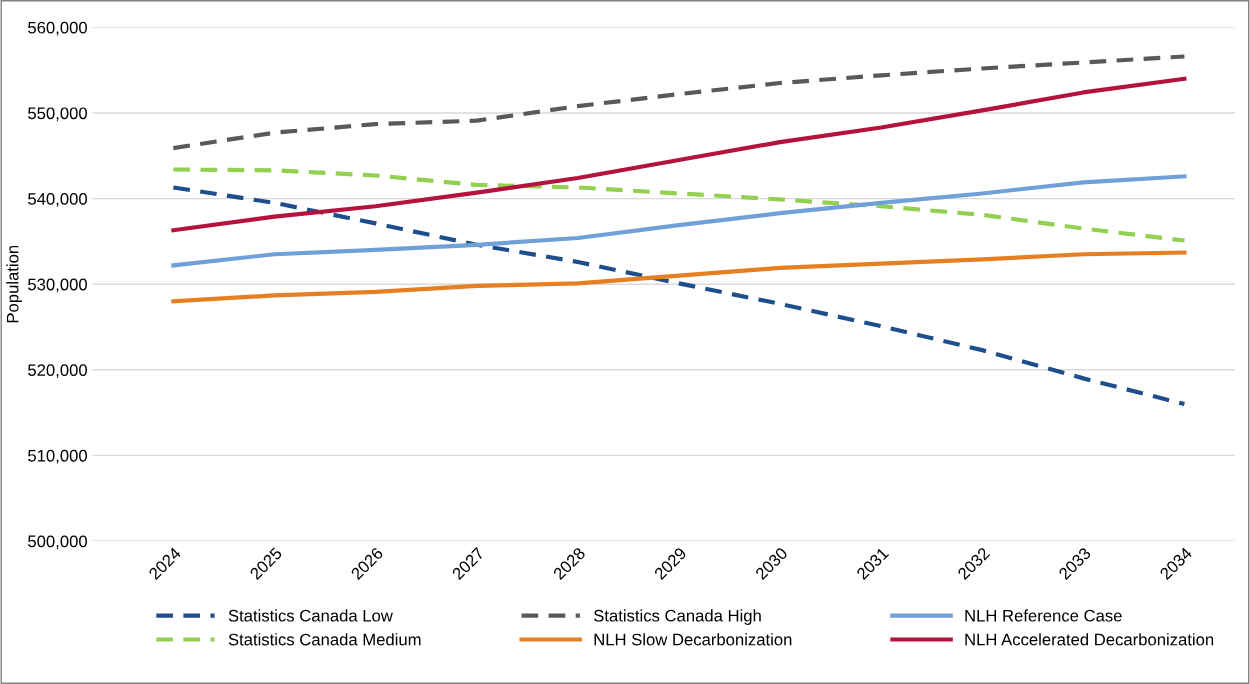 This screenshot has height=684, width=1250. What do you see at coordinates (57, 371) in the screenshot?
I see `y-tick-label: 520,000` at bounding box center [57, 371].